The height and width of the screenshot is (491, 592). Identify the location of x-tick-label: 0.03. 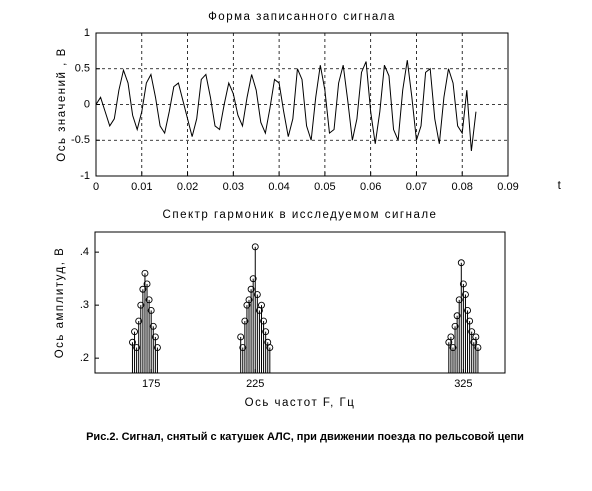
(233, 187).